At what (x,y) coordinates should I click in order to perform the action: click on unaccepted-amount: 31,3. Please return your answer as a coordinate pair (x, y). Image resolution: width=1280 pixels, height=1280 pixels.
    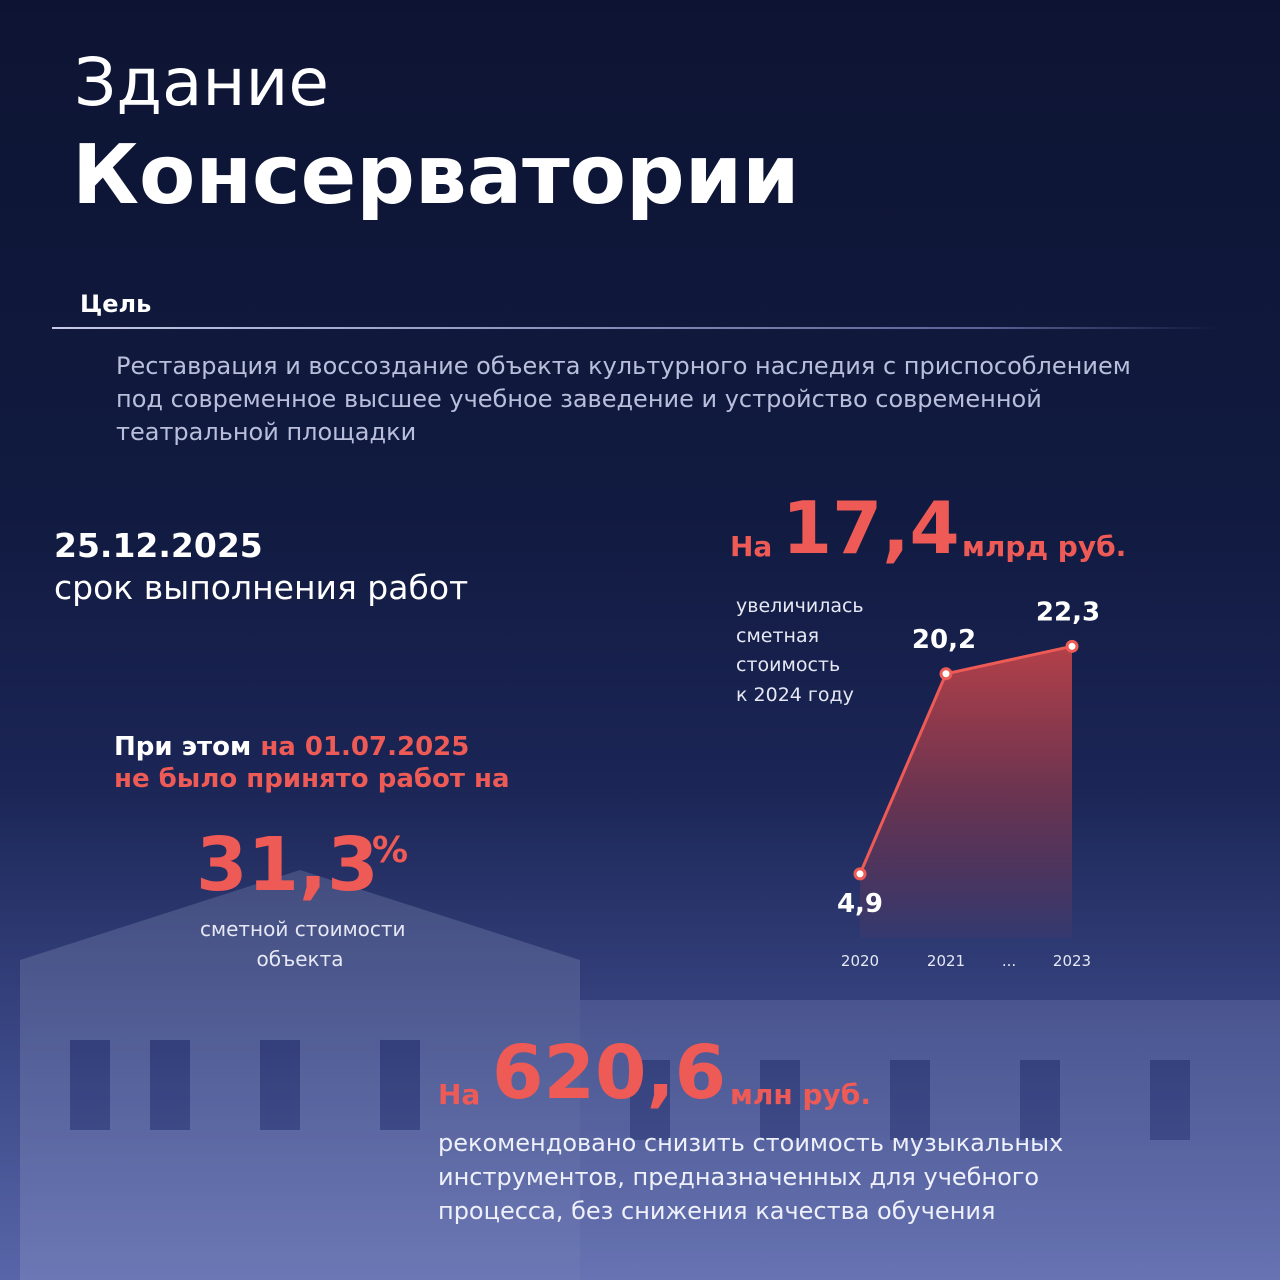
    Looking at the image, I should click on (287, 865).